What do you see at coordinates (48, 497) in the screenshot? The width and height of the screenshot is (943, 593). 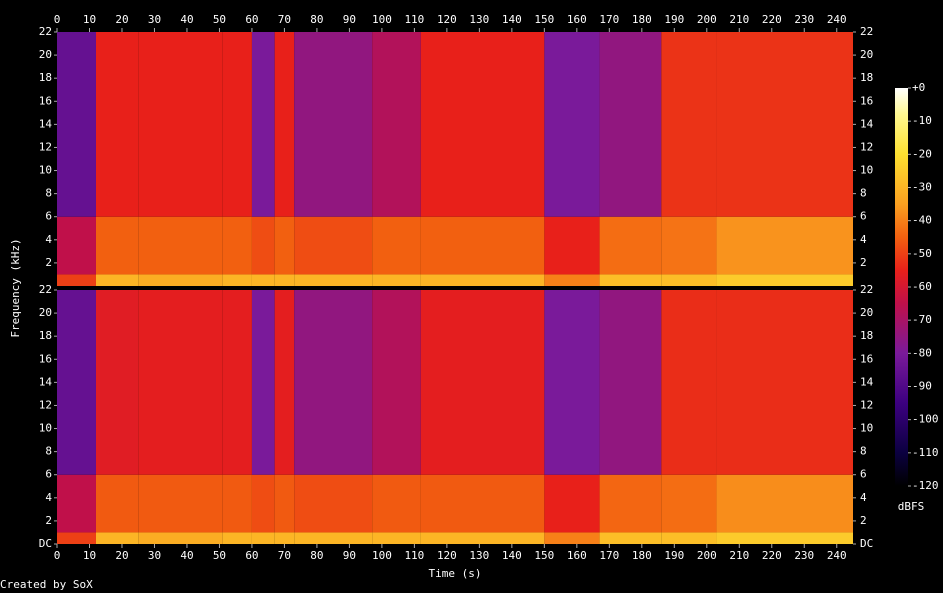 I see `y-tick-label: 4` at bounding box center [48, 497].